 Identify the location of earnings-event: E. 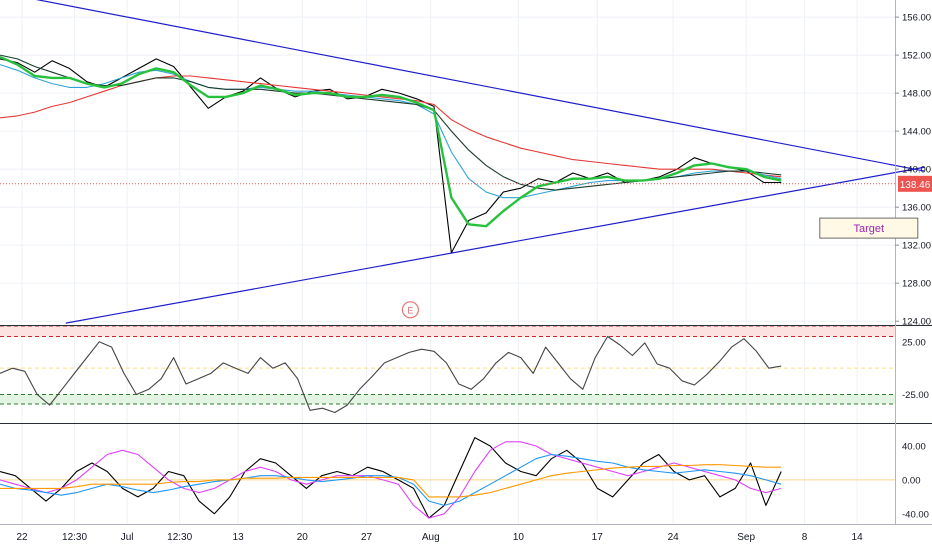
(410, 310).